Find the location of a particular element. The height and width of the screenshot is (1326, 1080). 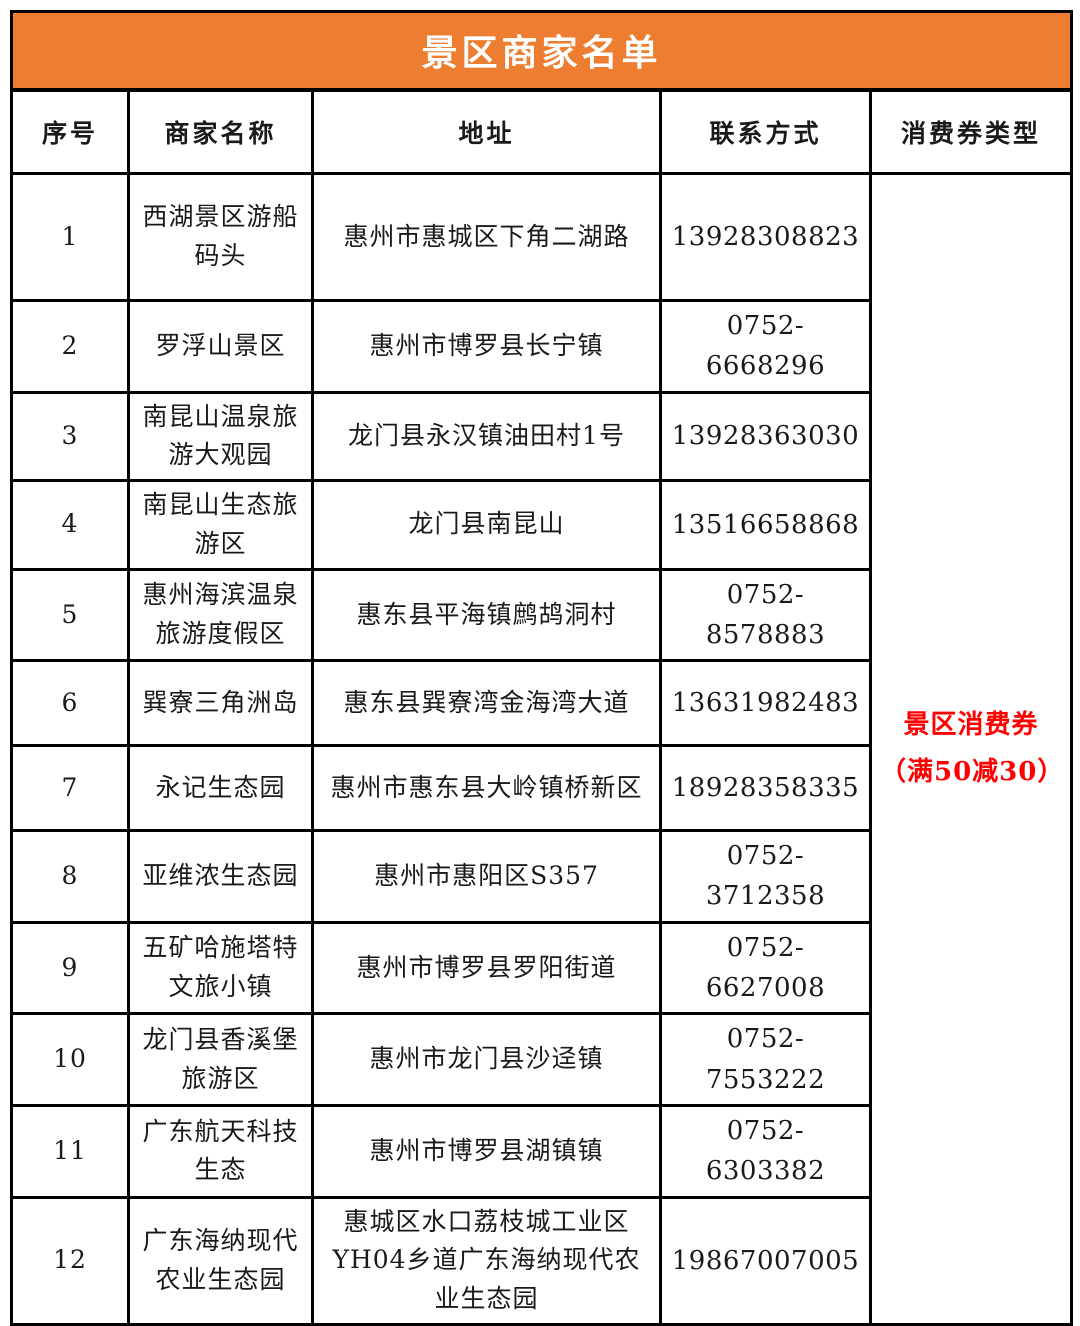

row-number-cell: 1 is located at coordinates (70, 237).